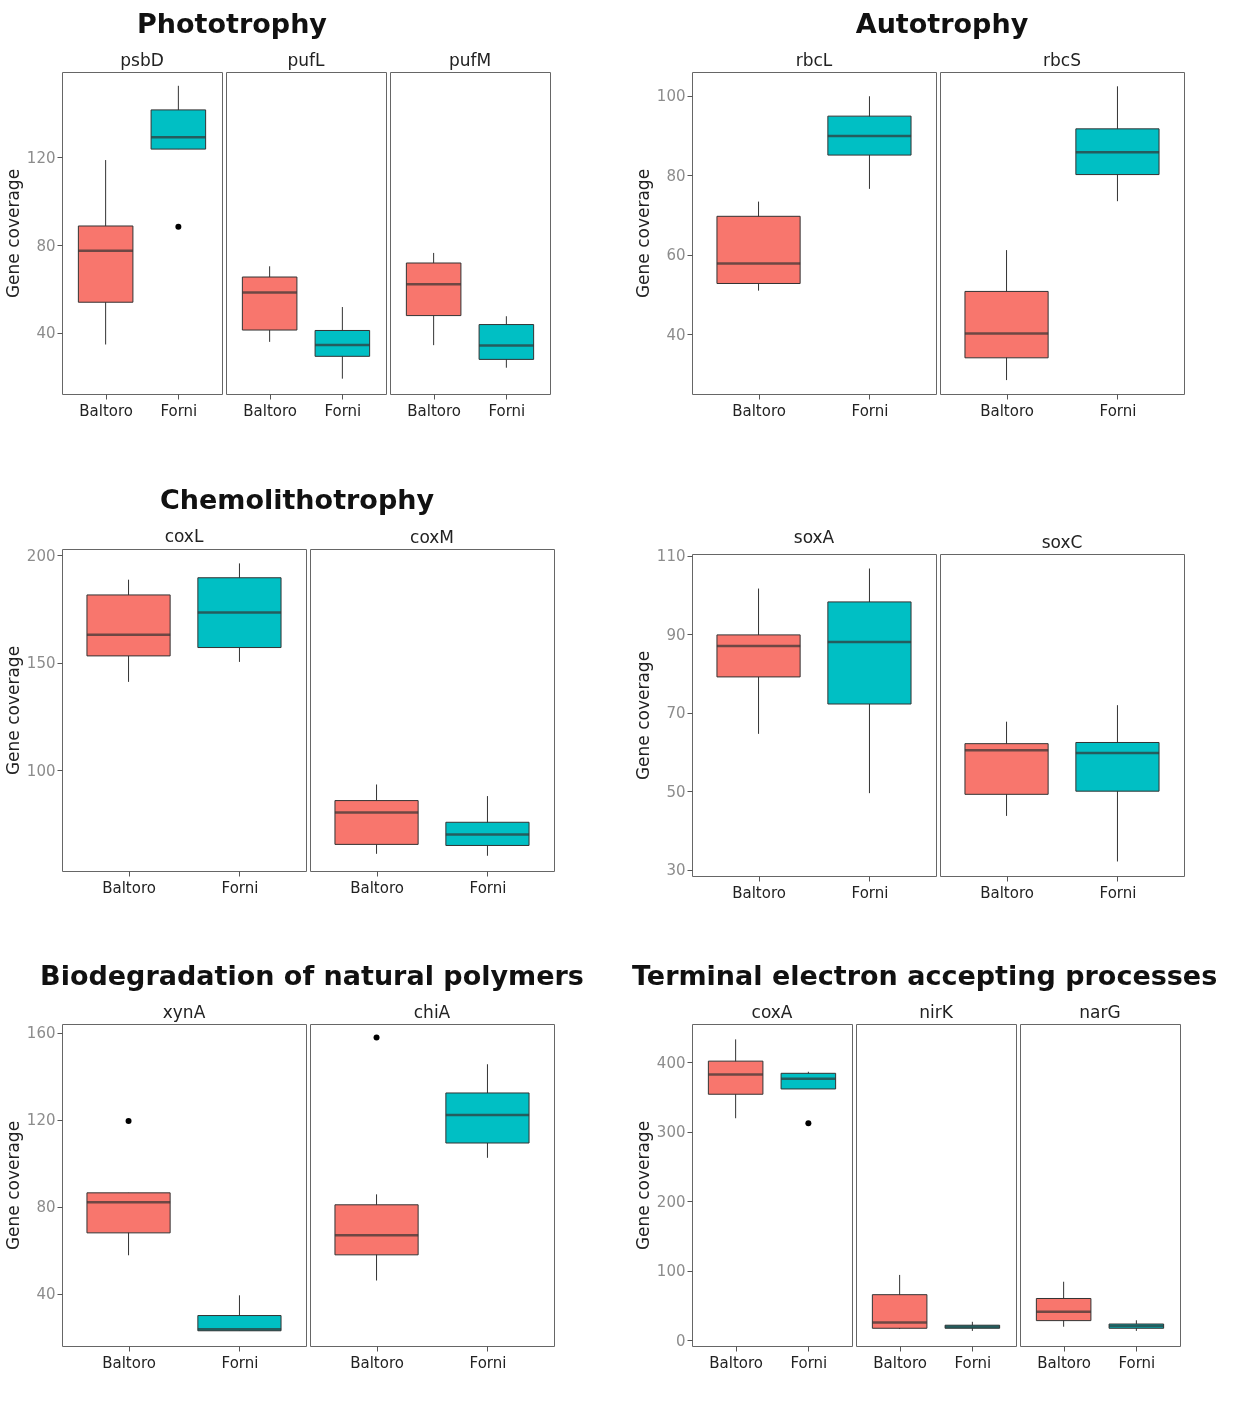  Describe the element at coordinates (676, 713) in the screenshot. I see `y-tick-label: 70` at that location.